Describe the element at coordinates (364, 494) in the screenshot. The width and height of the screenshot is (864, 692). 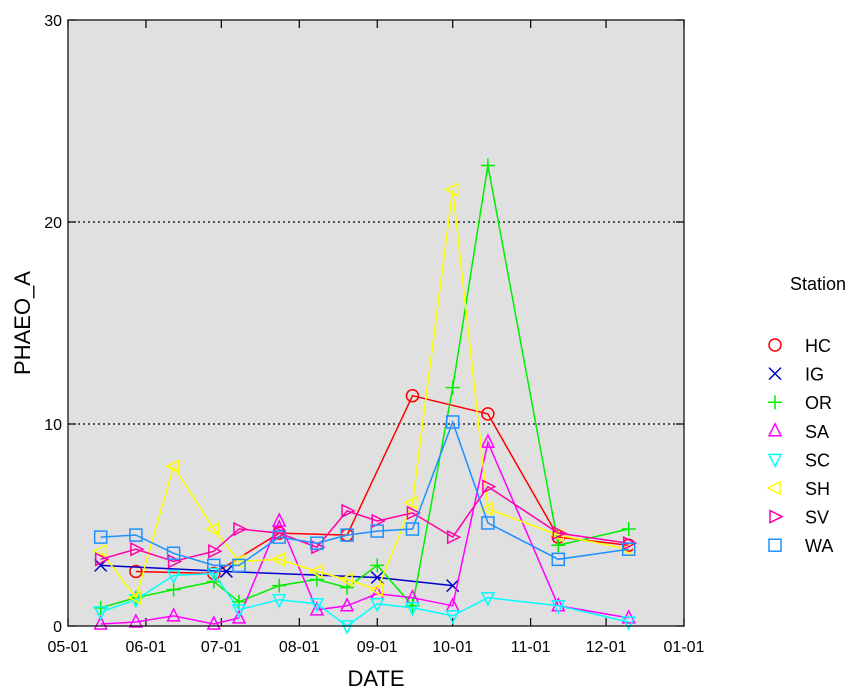
I see `series-wa` at that location.